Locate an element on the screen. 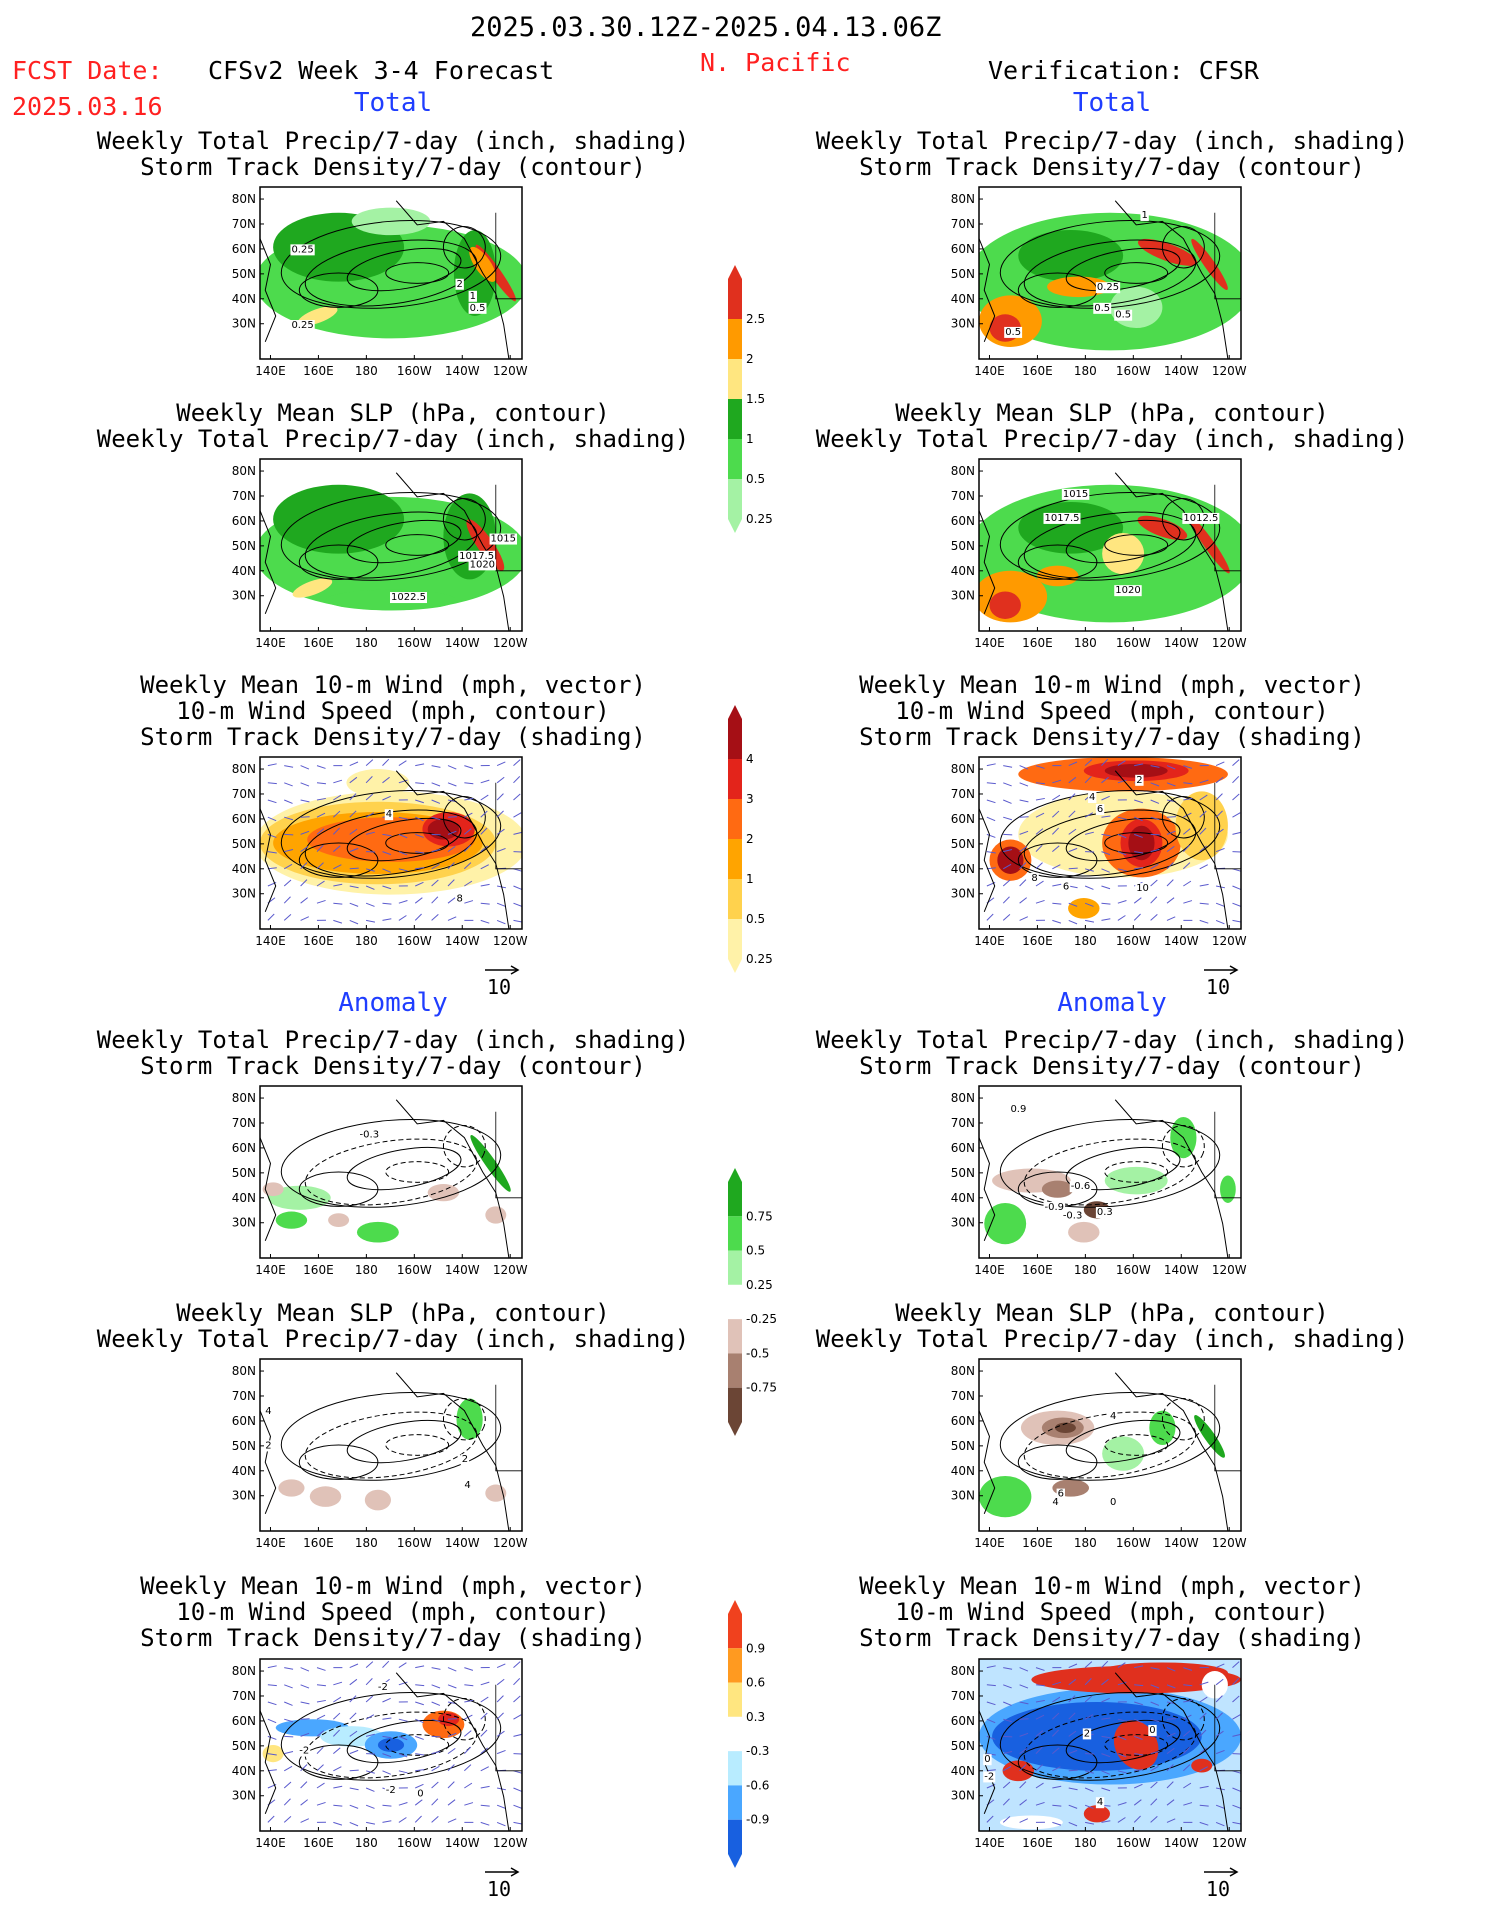 Image resolution: width=1487 pixels, height=1925 pixels. contour-layer is located at coordinates (1110, 1736).